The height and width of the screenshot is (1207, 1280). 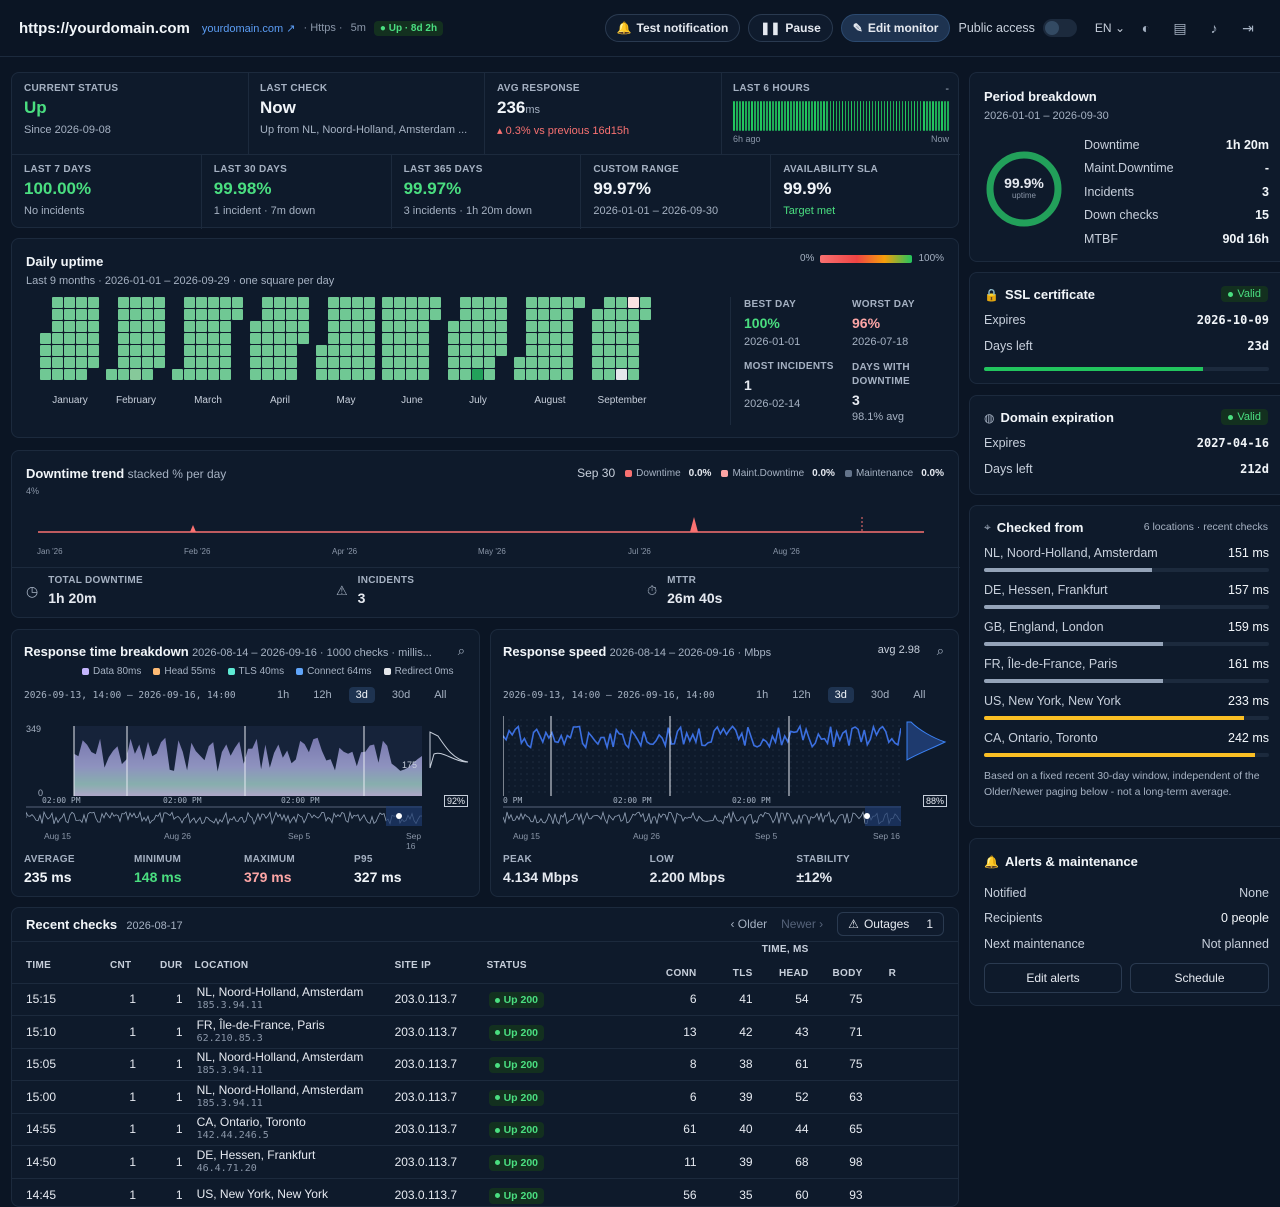 What do you see at coordinates (841, 113) in the screenshot?
I see `last-6-hours: LAST 6 HOURS - 6h ago Now` at bounding box center [841, 113].